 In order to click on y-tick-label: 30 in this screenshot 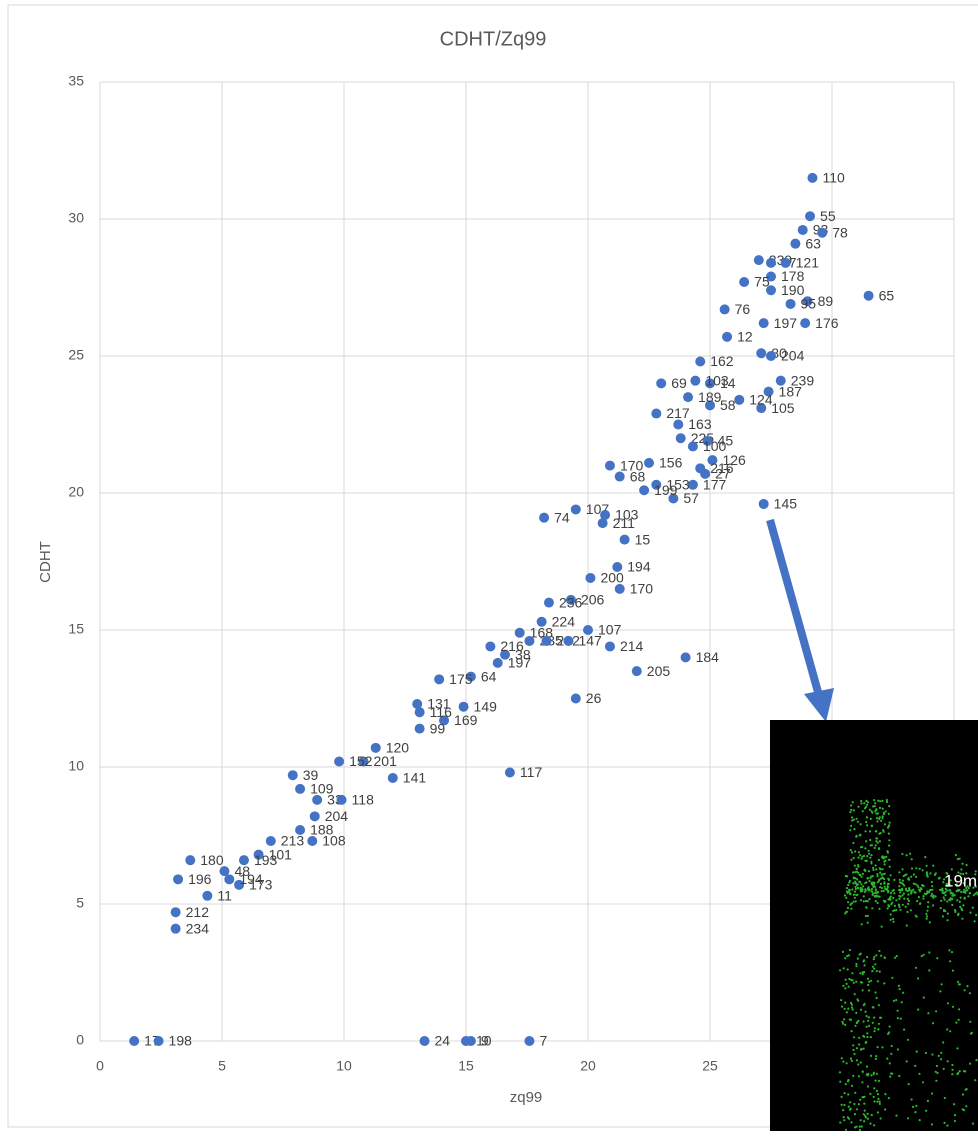, I will do `click(76, 218)`.